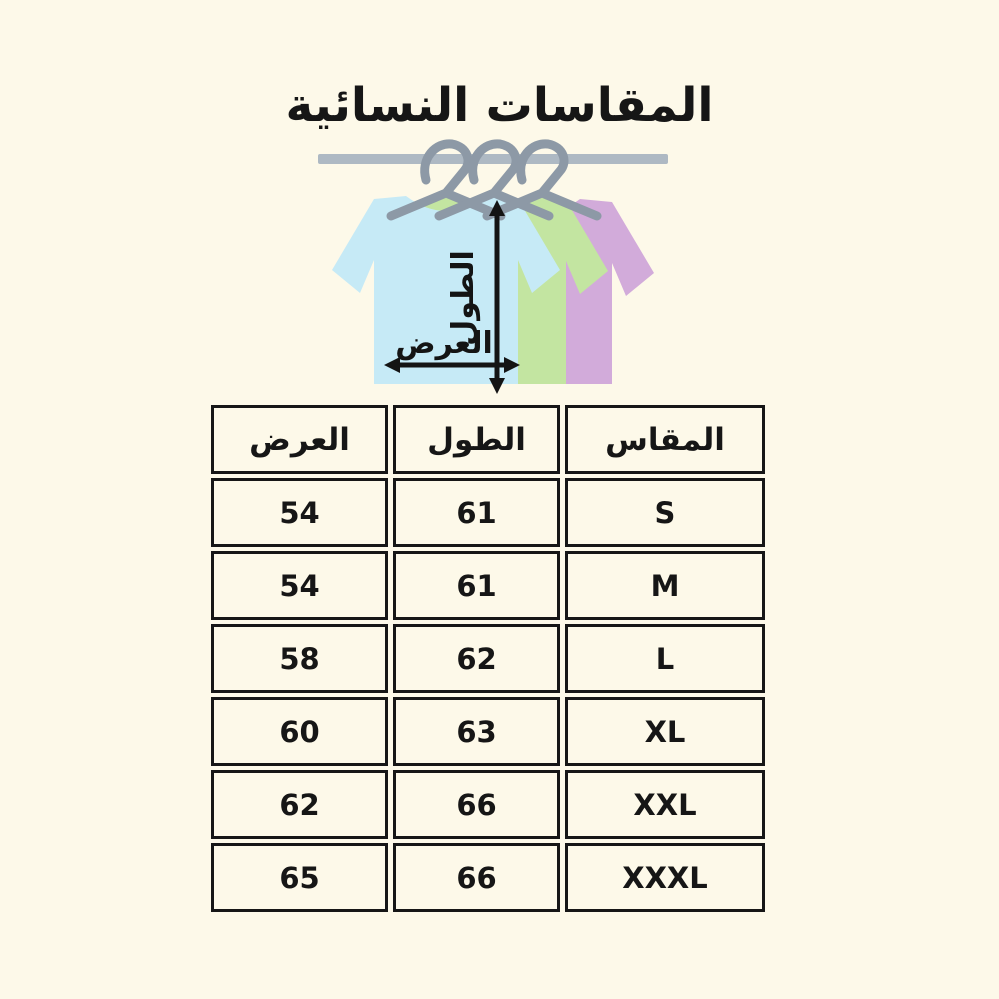 This screenshot has height=999, width=999. I want to click on clothes-rail, so click(493, 159).